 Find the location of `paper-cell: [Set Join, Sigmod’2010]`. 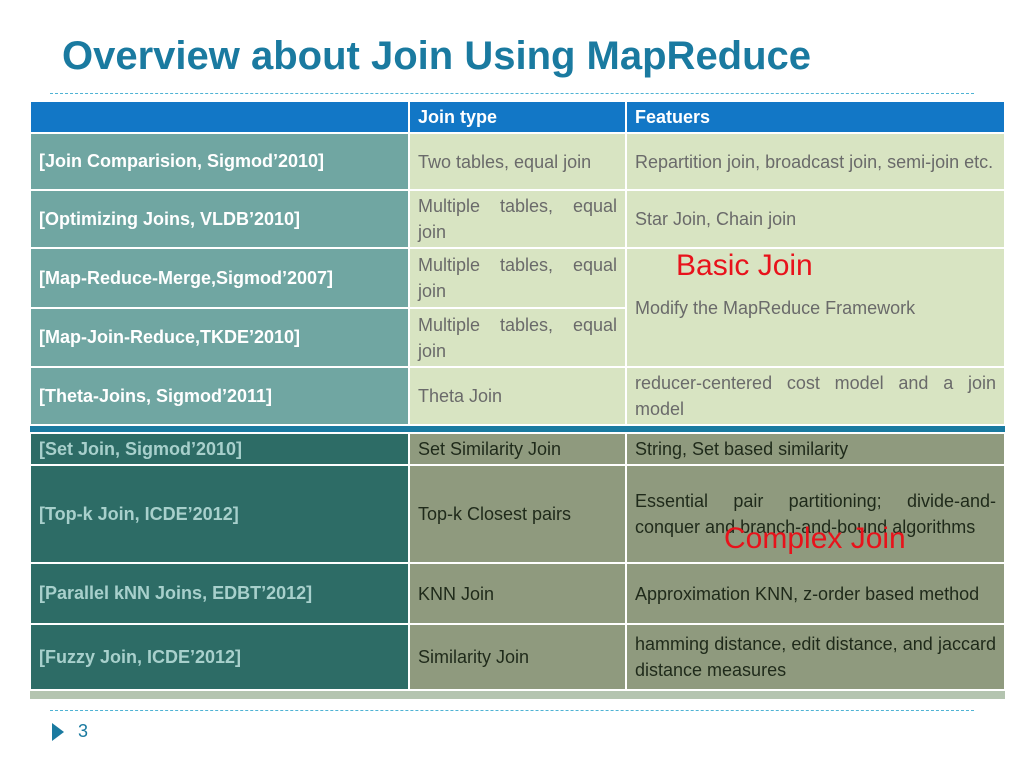

paper-cell: [Set Join, Sigmod’2010] is located at coordinates (219, 449).